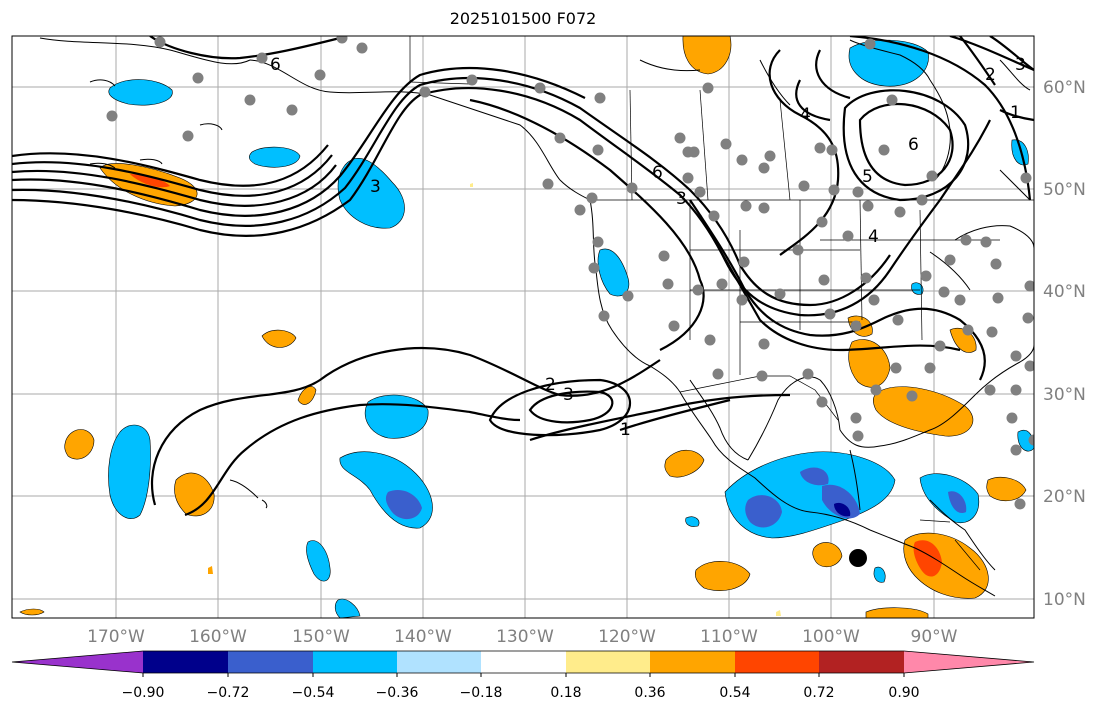  What do you see at coordinates (627, 637) in the screenshot?
I see `lon-label: 120°W` at bounding box center [627, 637].